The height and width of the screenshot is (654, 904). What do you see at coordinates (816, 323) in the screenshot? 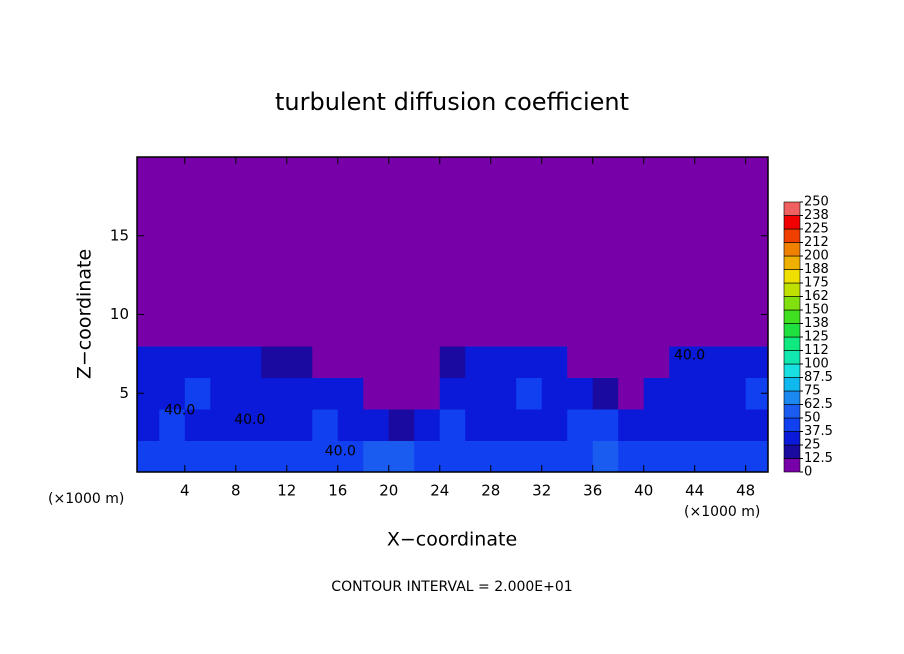
I see `colorbar-tick-label: 138` at bounding box center [816, 323].